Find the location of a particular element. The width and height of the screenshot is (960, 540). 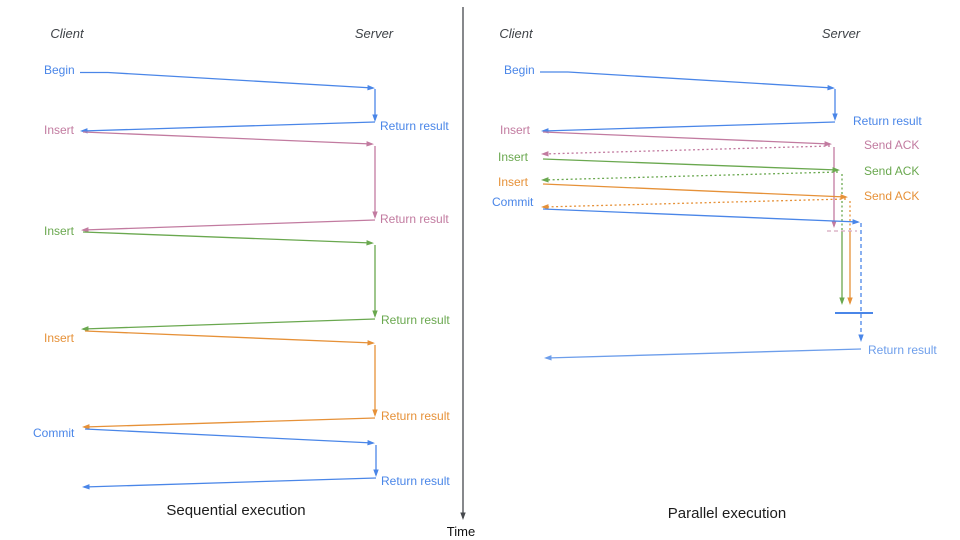

seq-begin-send-arrowhead is located at coordinates (371, 87).